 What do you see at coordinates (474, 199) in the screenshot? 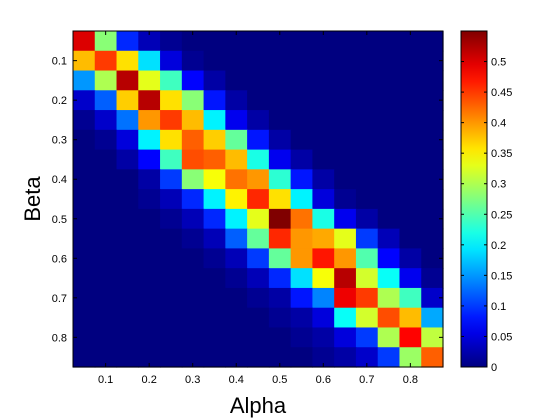
I see `colorbar` at bounding box center [474, 199].